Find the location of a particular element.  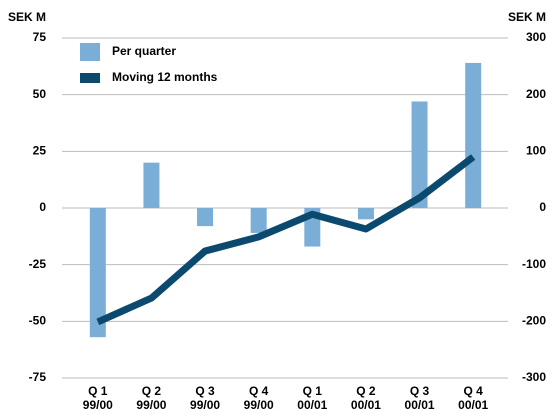

y-tick-label: -25 is located at coordinates (38, 264).